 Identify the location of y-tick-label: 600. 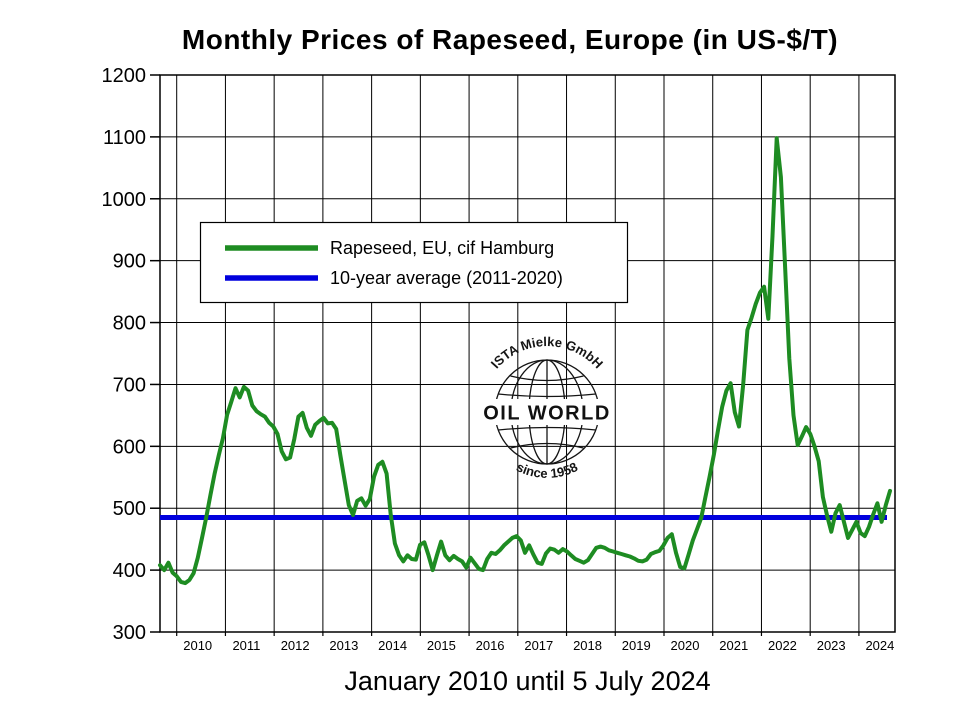
(129, 447).